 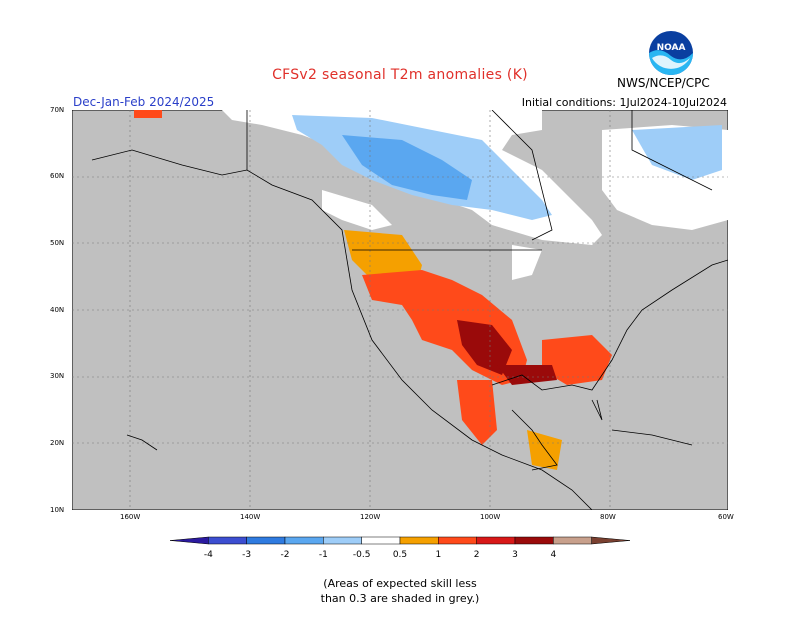 I want to click on lat-label: 40N, so click(x=57, y=310).